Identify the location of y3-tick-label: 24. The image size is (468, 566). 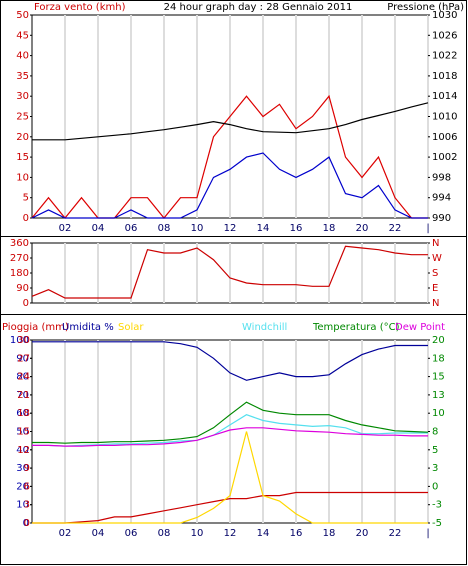
(23, 377).